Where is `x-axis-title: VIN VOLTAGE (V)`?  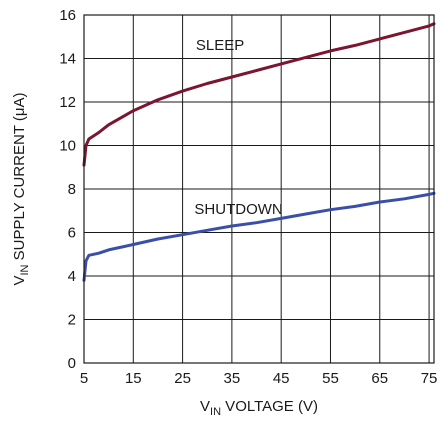 x-axis-title: VIN VOLTAGE (V) is located at coordinates (259, 408).